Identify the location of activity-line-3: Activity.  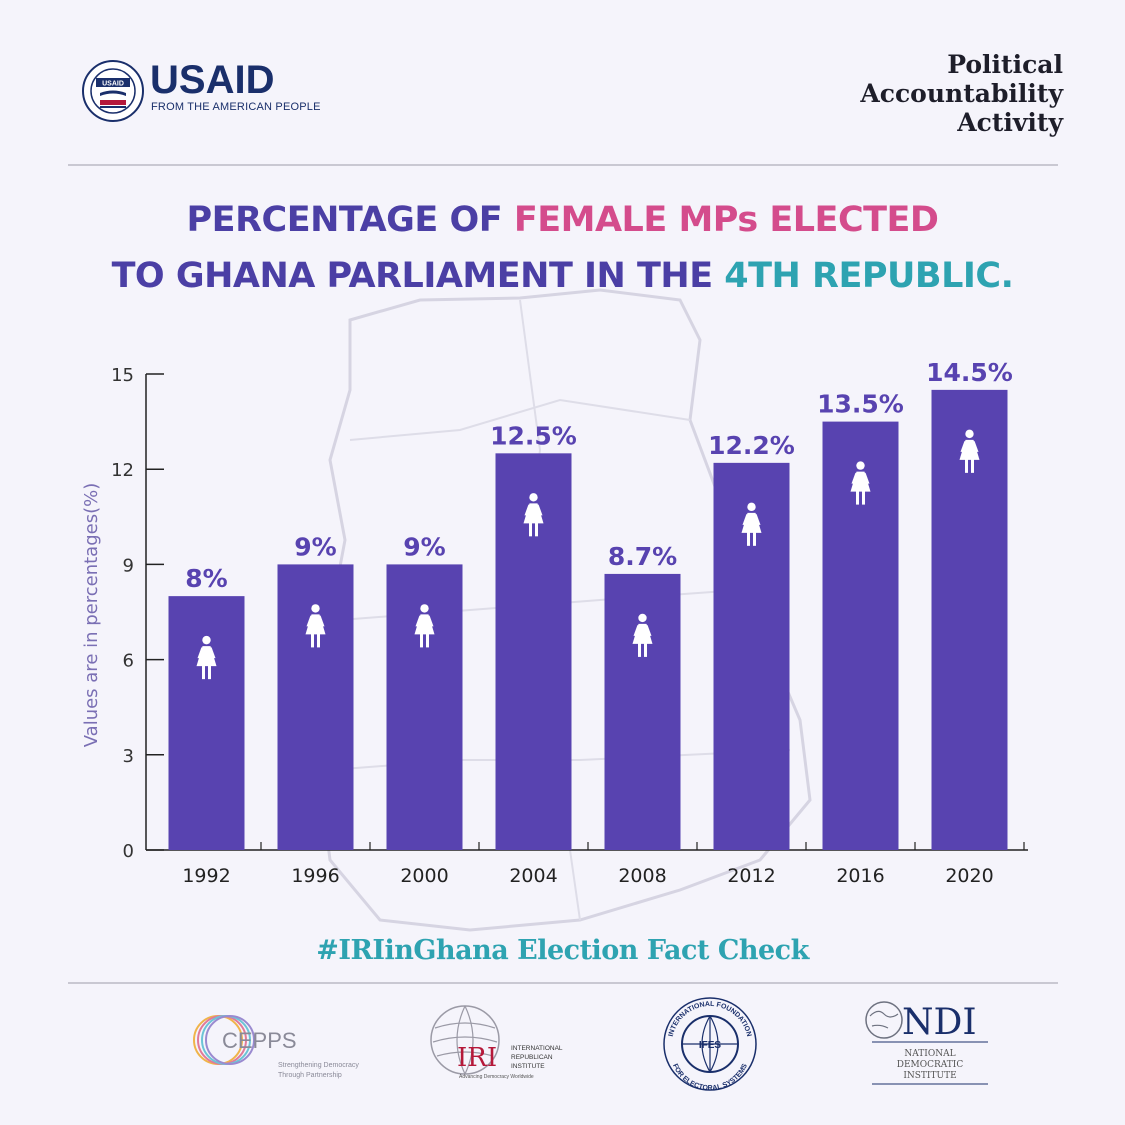
(1010, 122).